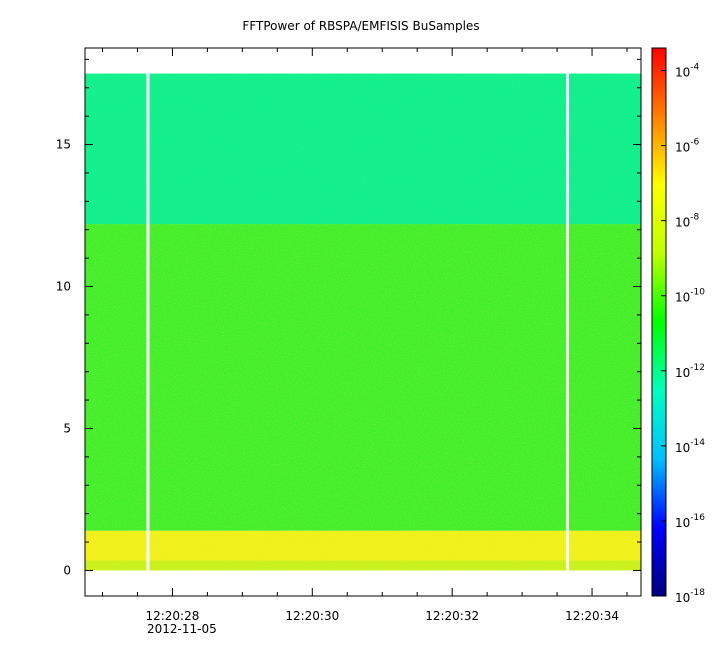 The image size is (724, 656). What do you see at coordinates (687, 146) in the screenshot?
I see `colorbar-tick-label: 10⁻⁶` at bounding box center [687, 146].